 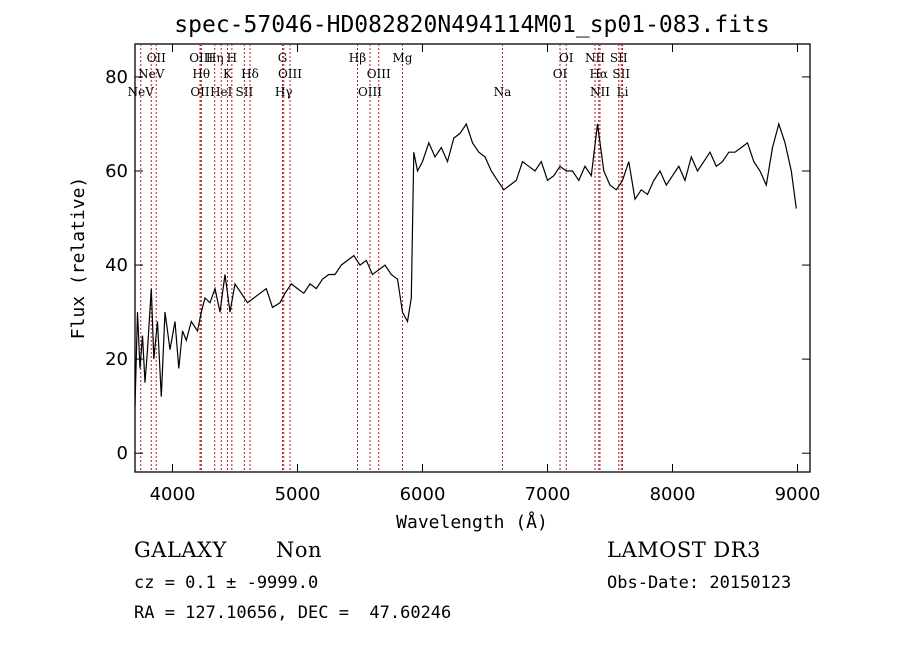 What do you see at coordinates (623, 92) in the screenshot?
I see `line-label: Li` at bounding box center [623, 92].